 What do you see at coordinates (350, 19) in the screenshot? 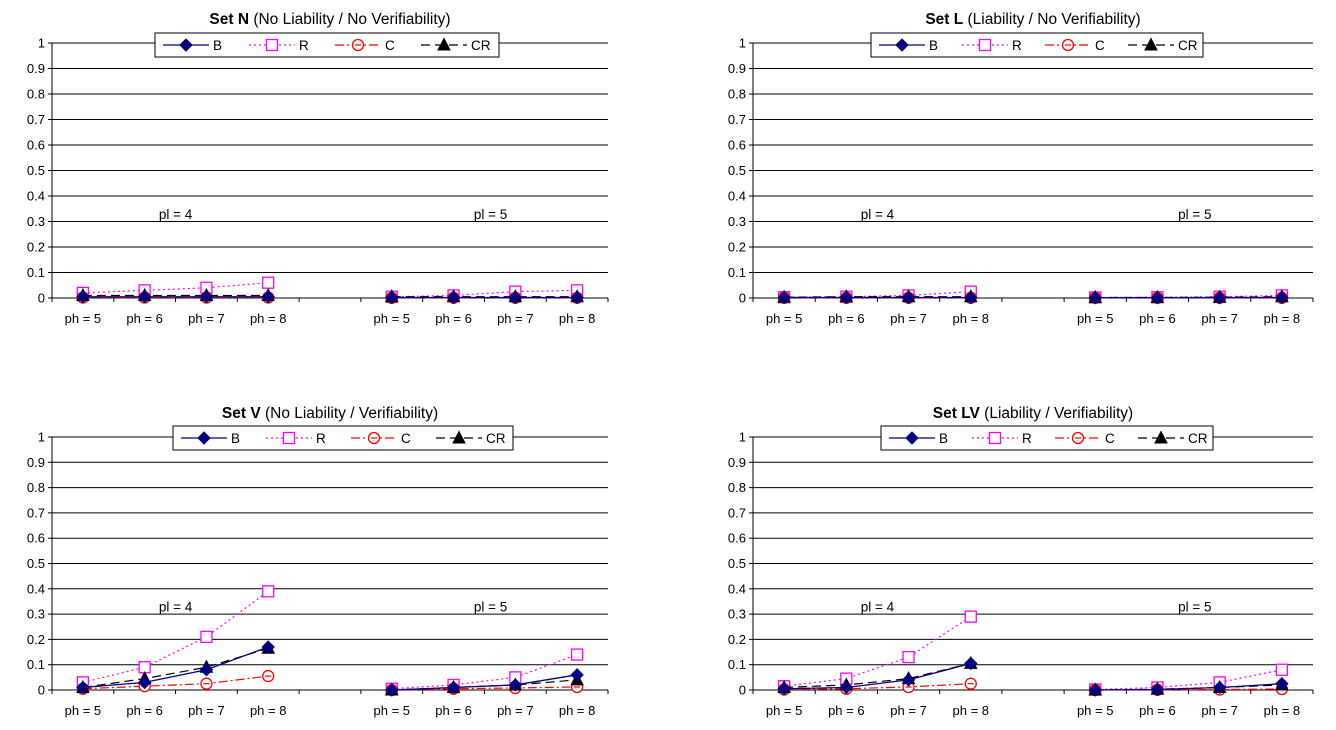
I see `chart-title-rest: (No Liability / No Verifiability)` at bounding box center [350, 19].